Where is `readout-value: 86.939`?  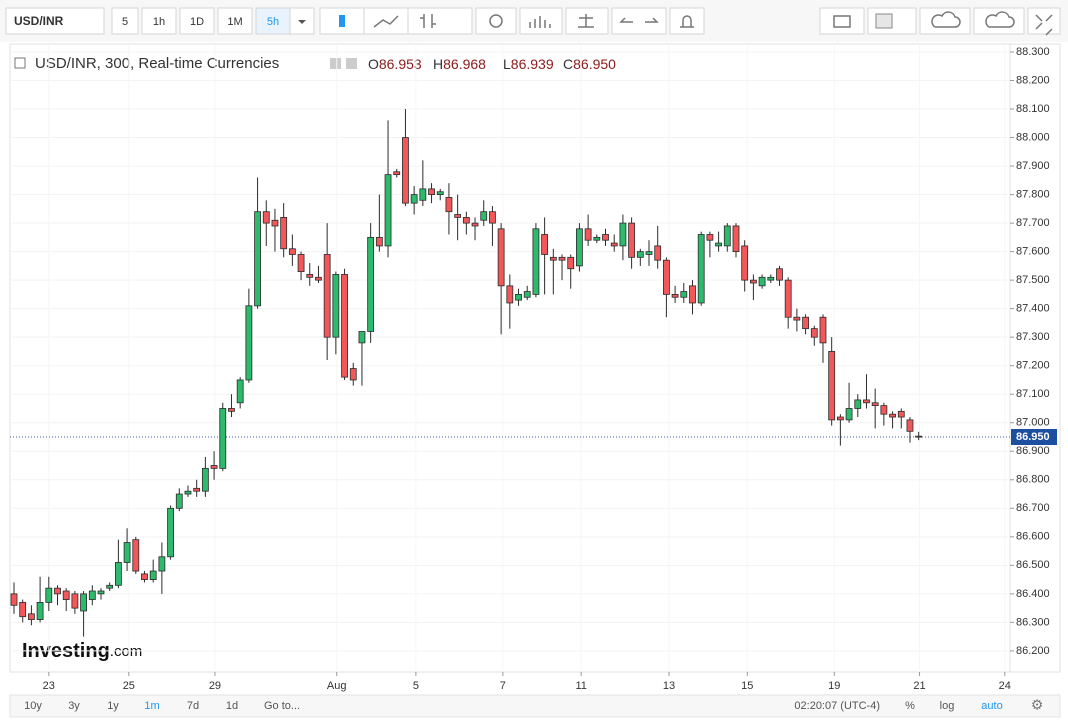 readout-value: 86.939 is located at coordinates (532, 64).